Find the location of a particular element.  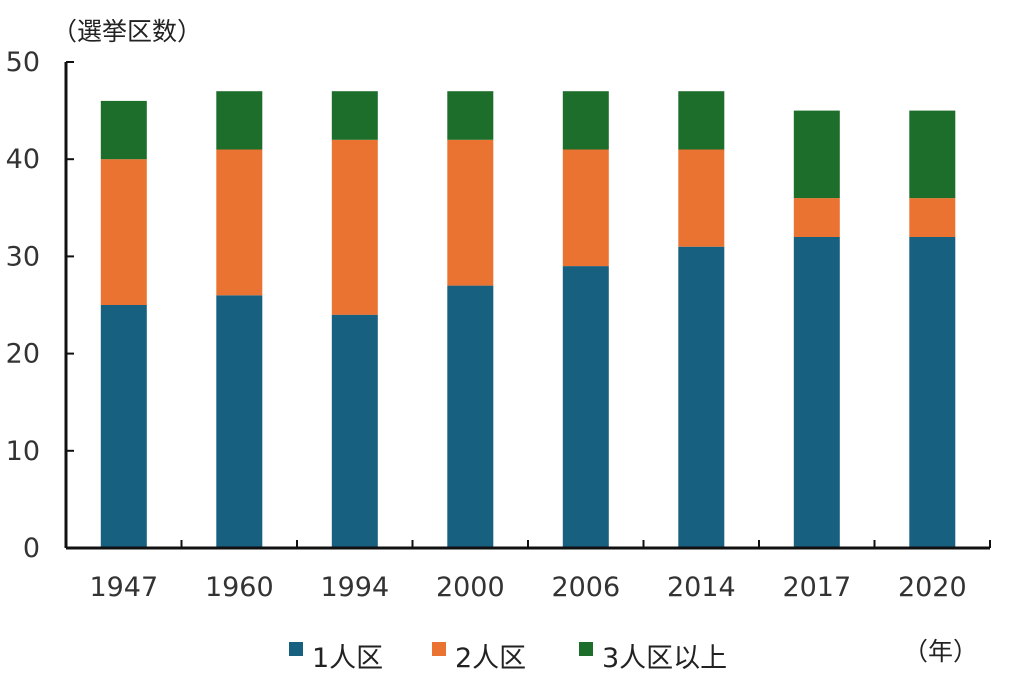

legend-label-series-1: 1人区 is located at coordinates (347, 658).